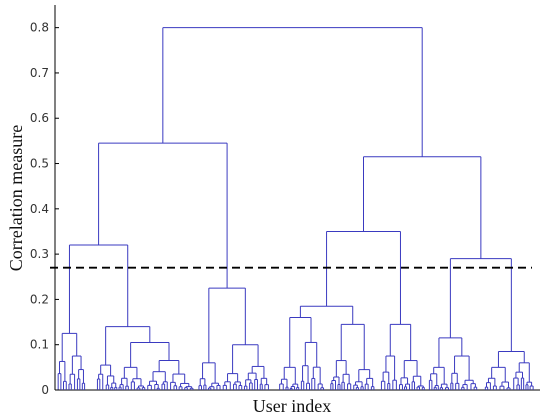 Image resolution: width=550 pixels, height=418 pixels. I want to click on y-tick-label: 0.7, so click(39, 73).